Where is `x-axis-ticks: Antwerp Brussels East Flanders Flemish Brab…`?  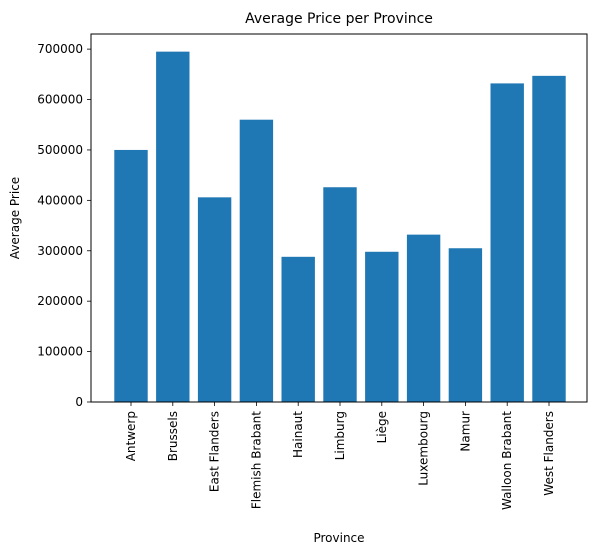 x-axis-ticks: Antwerp Brussels East Flanders Flemish Brab… is located at coordinates (340, 456).